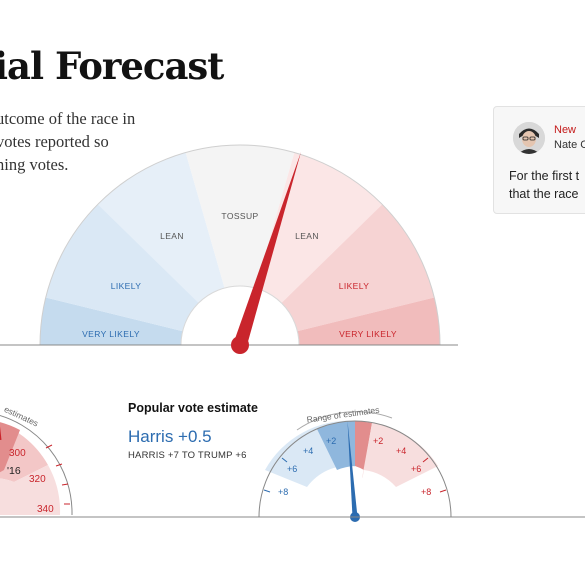  Describe the element at coordinates (193, 408) in the screenshot. I see `popular-vote-title: Popular vote estimate` at that location.